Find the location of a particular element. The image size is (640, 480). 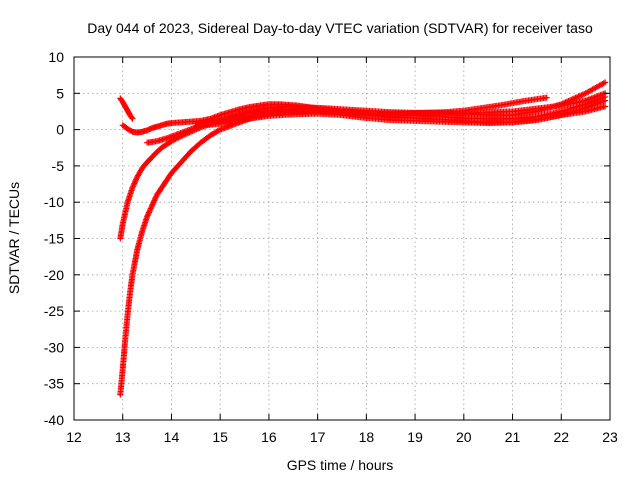

y-tick-label: -15 is located at coordinates (54, 239).